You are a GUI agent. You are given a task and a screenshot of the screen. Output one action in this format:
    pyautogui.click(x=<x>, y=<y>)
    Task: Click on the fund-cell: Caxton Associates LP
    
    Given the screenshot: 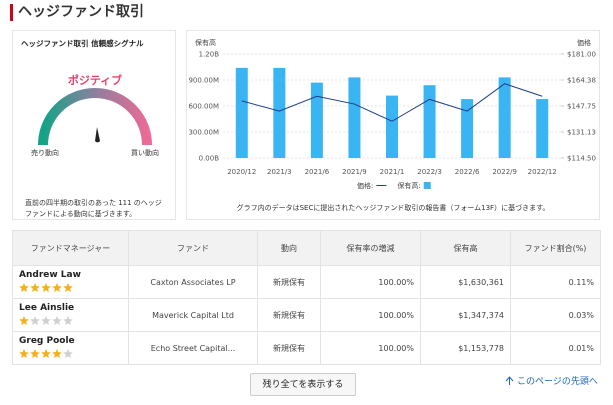 What is the action you would take?
    pyautogui.click(x=193, y=282)
    